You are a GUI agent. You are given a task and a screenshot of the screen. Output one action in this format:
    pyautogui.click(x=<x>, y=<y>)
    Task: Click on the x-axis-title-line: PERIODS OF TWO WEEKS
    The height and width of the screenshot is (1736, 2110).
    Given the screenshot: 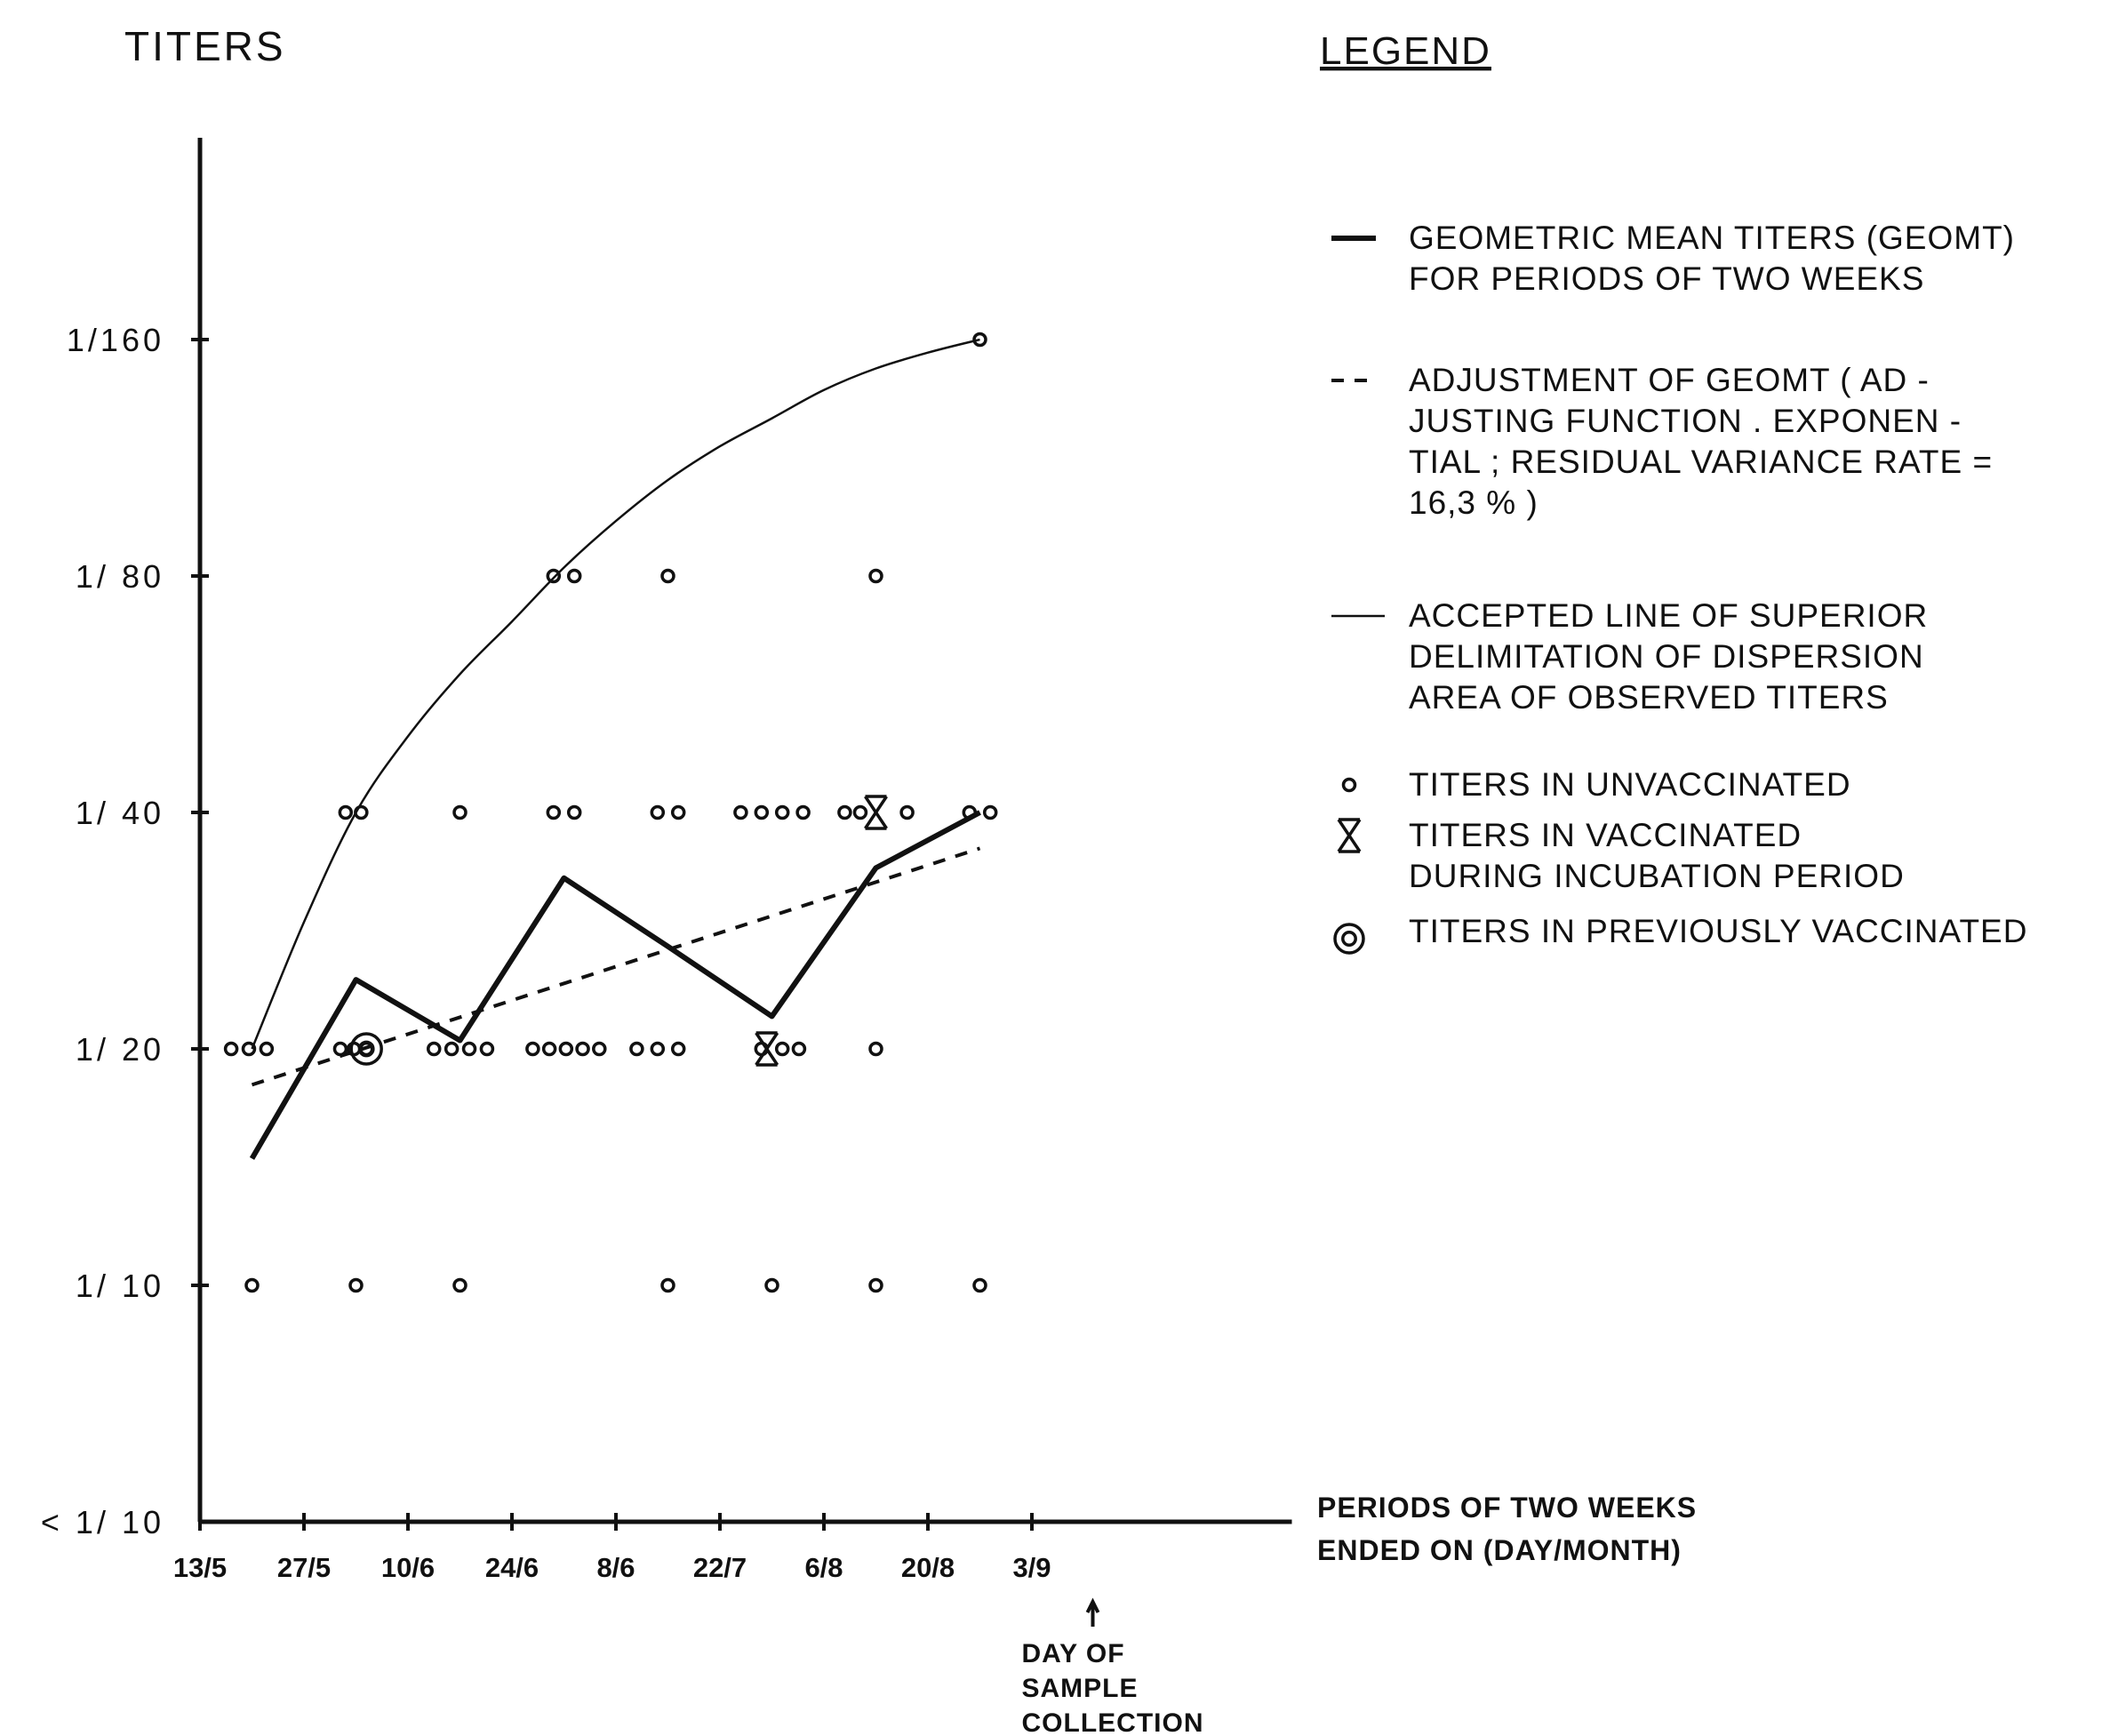 What is the action you would take?
    pyautogui.click(x=1507, y=1508)
    